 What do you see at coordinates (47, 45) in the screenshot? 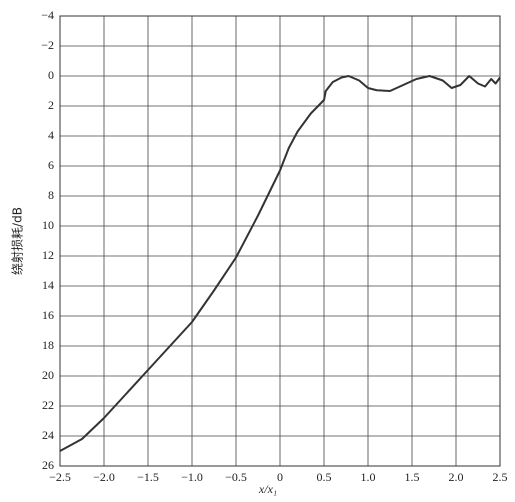
I see `y-tick-label: −2` at bounding box center [47, 45].